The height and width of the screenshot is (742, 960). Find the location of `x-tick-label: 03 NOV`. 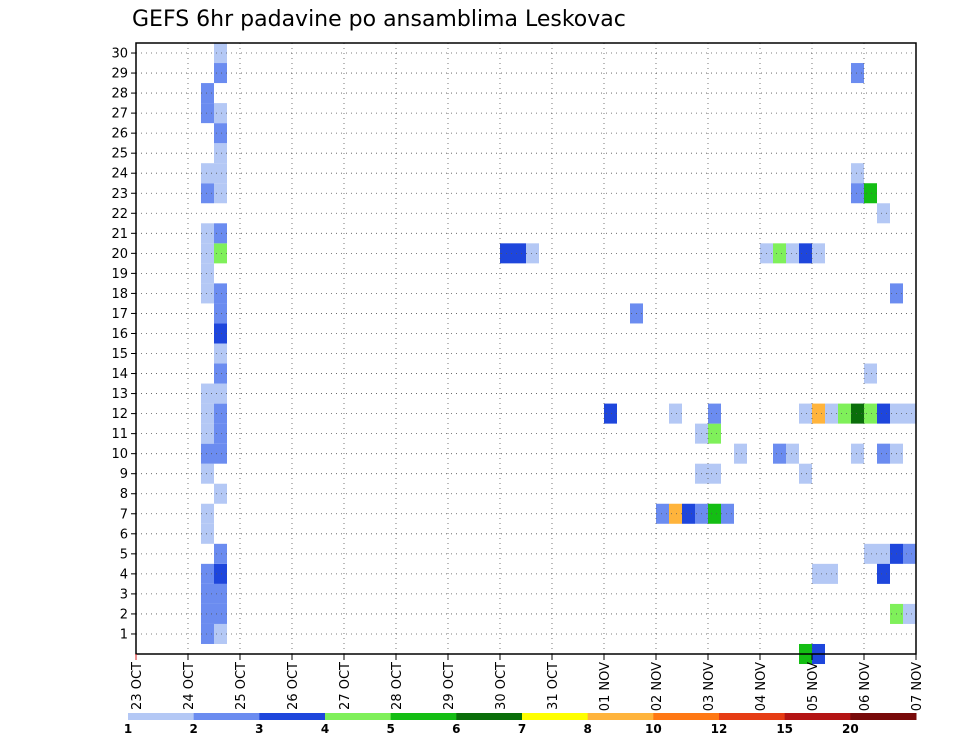

x-tick-label: 03 NOV is located at coordinates (709, 686).